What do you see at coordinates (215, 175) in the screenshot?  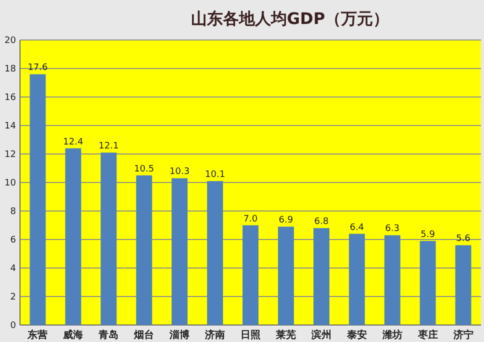 I see `data-label: 10.1` at bounding box center [215, 175].